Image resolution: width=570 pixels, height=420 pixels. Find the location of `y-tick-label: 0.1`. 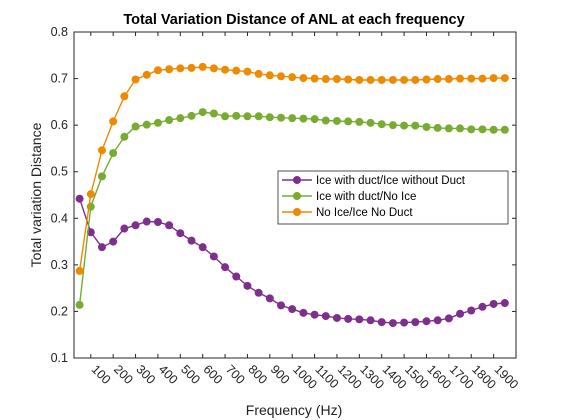

y-tick-label: 0.1 is located at coordinates (59, 358).